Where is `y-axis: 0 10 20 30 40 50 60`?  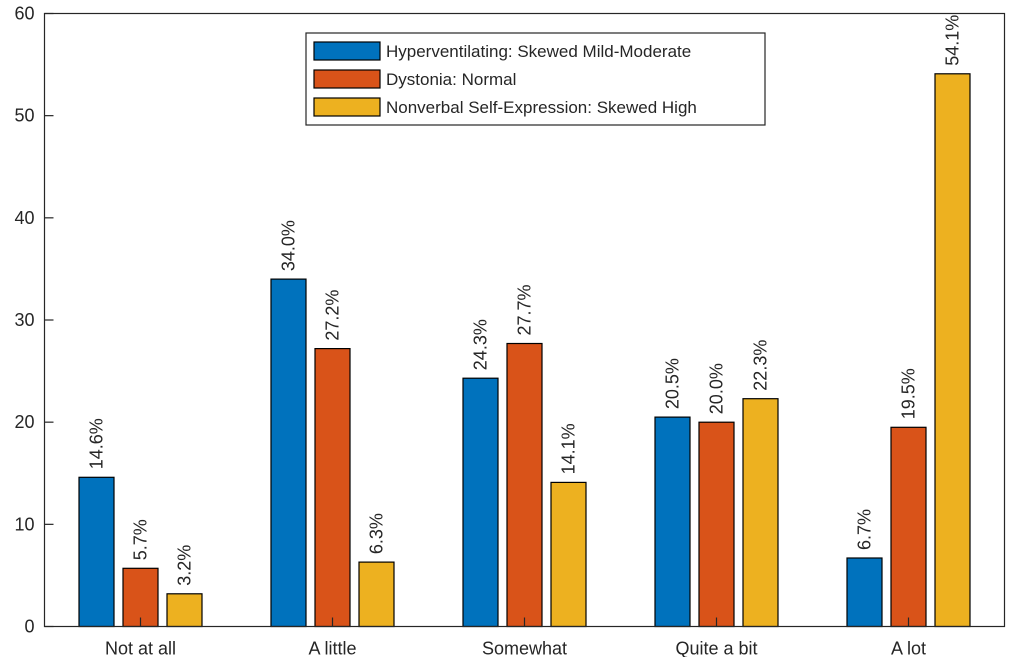
y-axis: 0 10 20 30 40 50 60 is located at coordinates (34, 320).